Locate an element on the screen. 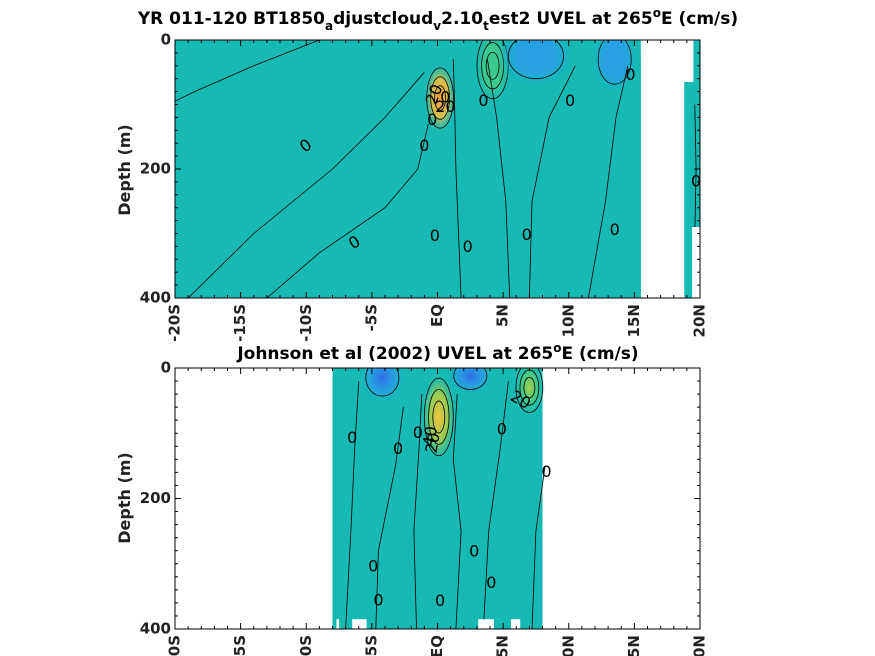 The width and height of the screenshot is (875, 656). title-part-mid2: 2.10 is located at coordinates (462, 19).